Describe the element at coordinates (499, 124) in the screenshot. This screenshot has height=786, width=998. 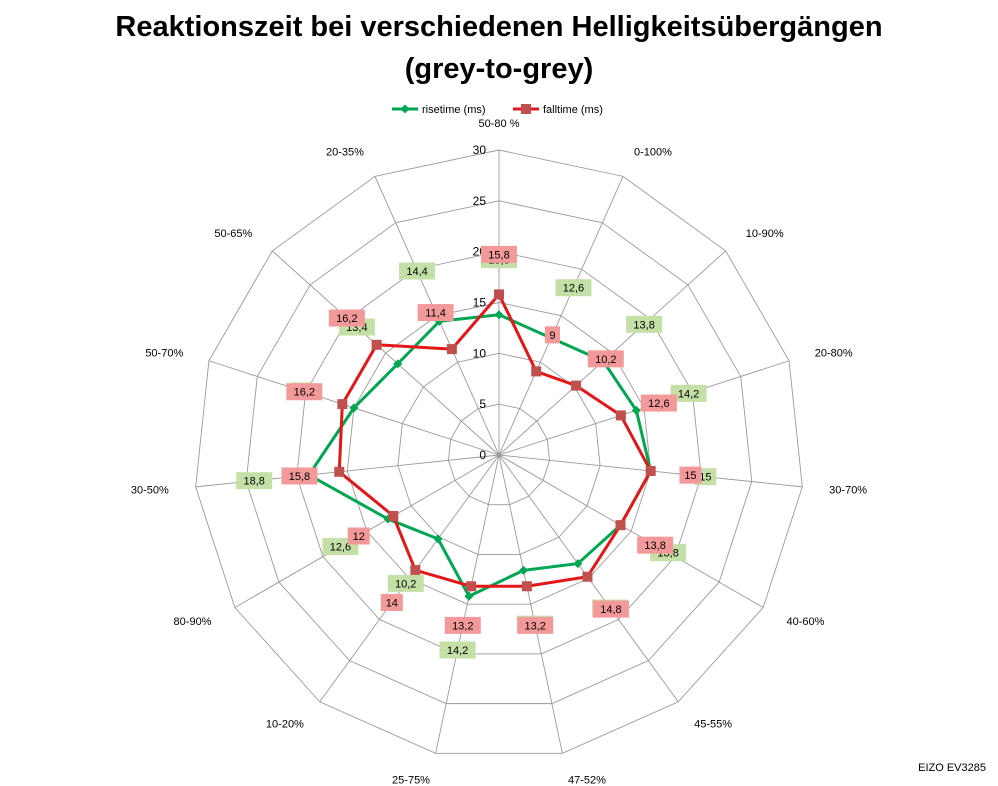
I see `category-label: 50-80 %` at that location.